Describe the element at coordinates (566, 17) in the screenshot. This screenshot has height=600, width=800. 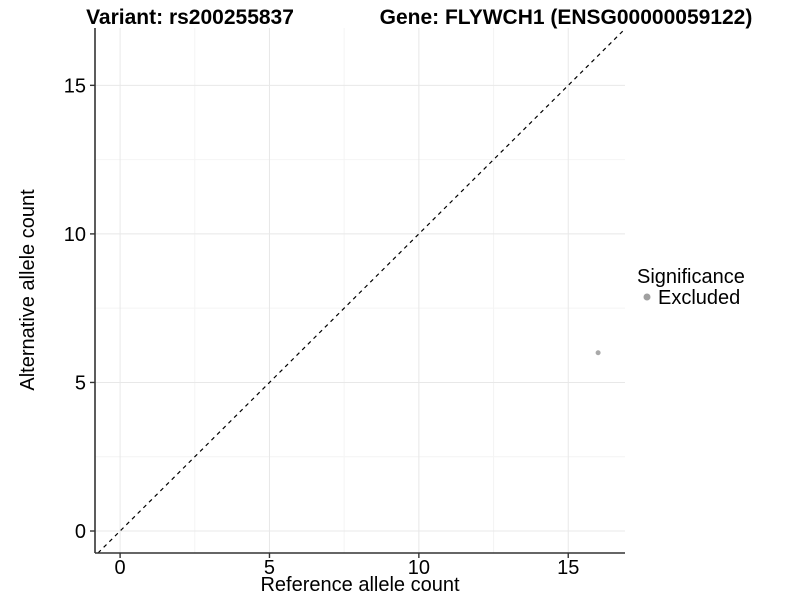
I see `plot-title-gene: Gene: FLYWCH1 (ENSG00000059122)` at that location.